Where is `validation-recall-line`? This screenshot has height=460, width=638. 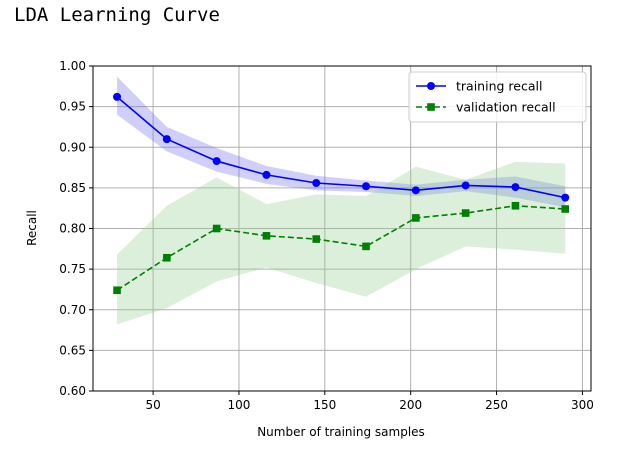
validation-recall-line is located at coordinates (341, 247).